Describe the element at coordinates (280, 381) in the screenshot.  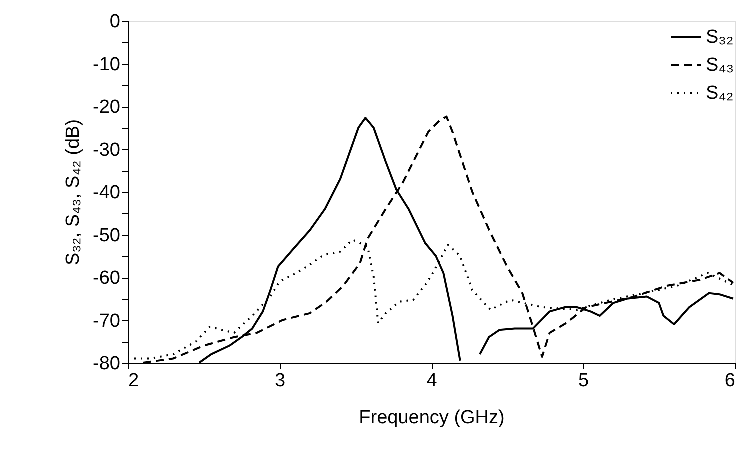
I see `x-tick-label: 3` at that location.